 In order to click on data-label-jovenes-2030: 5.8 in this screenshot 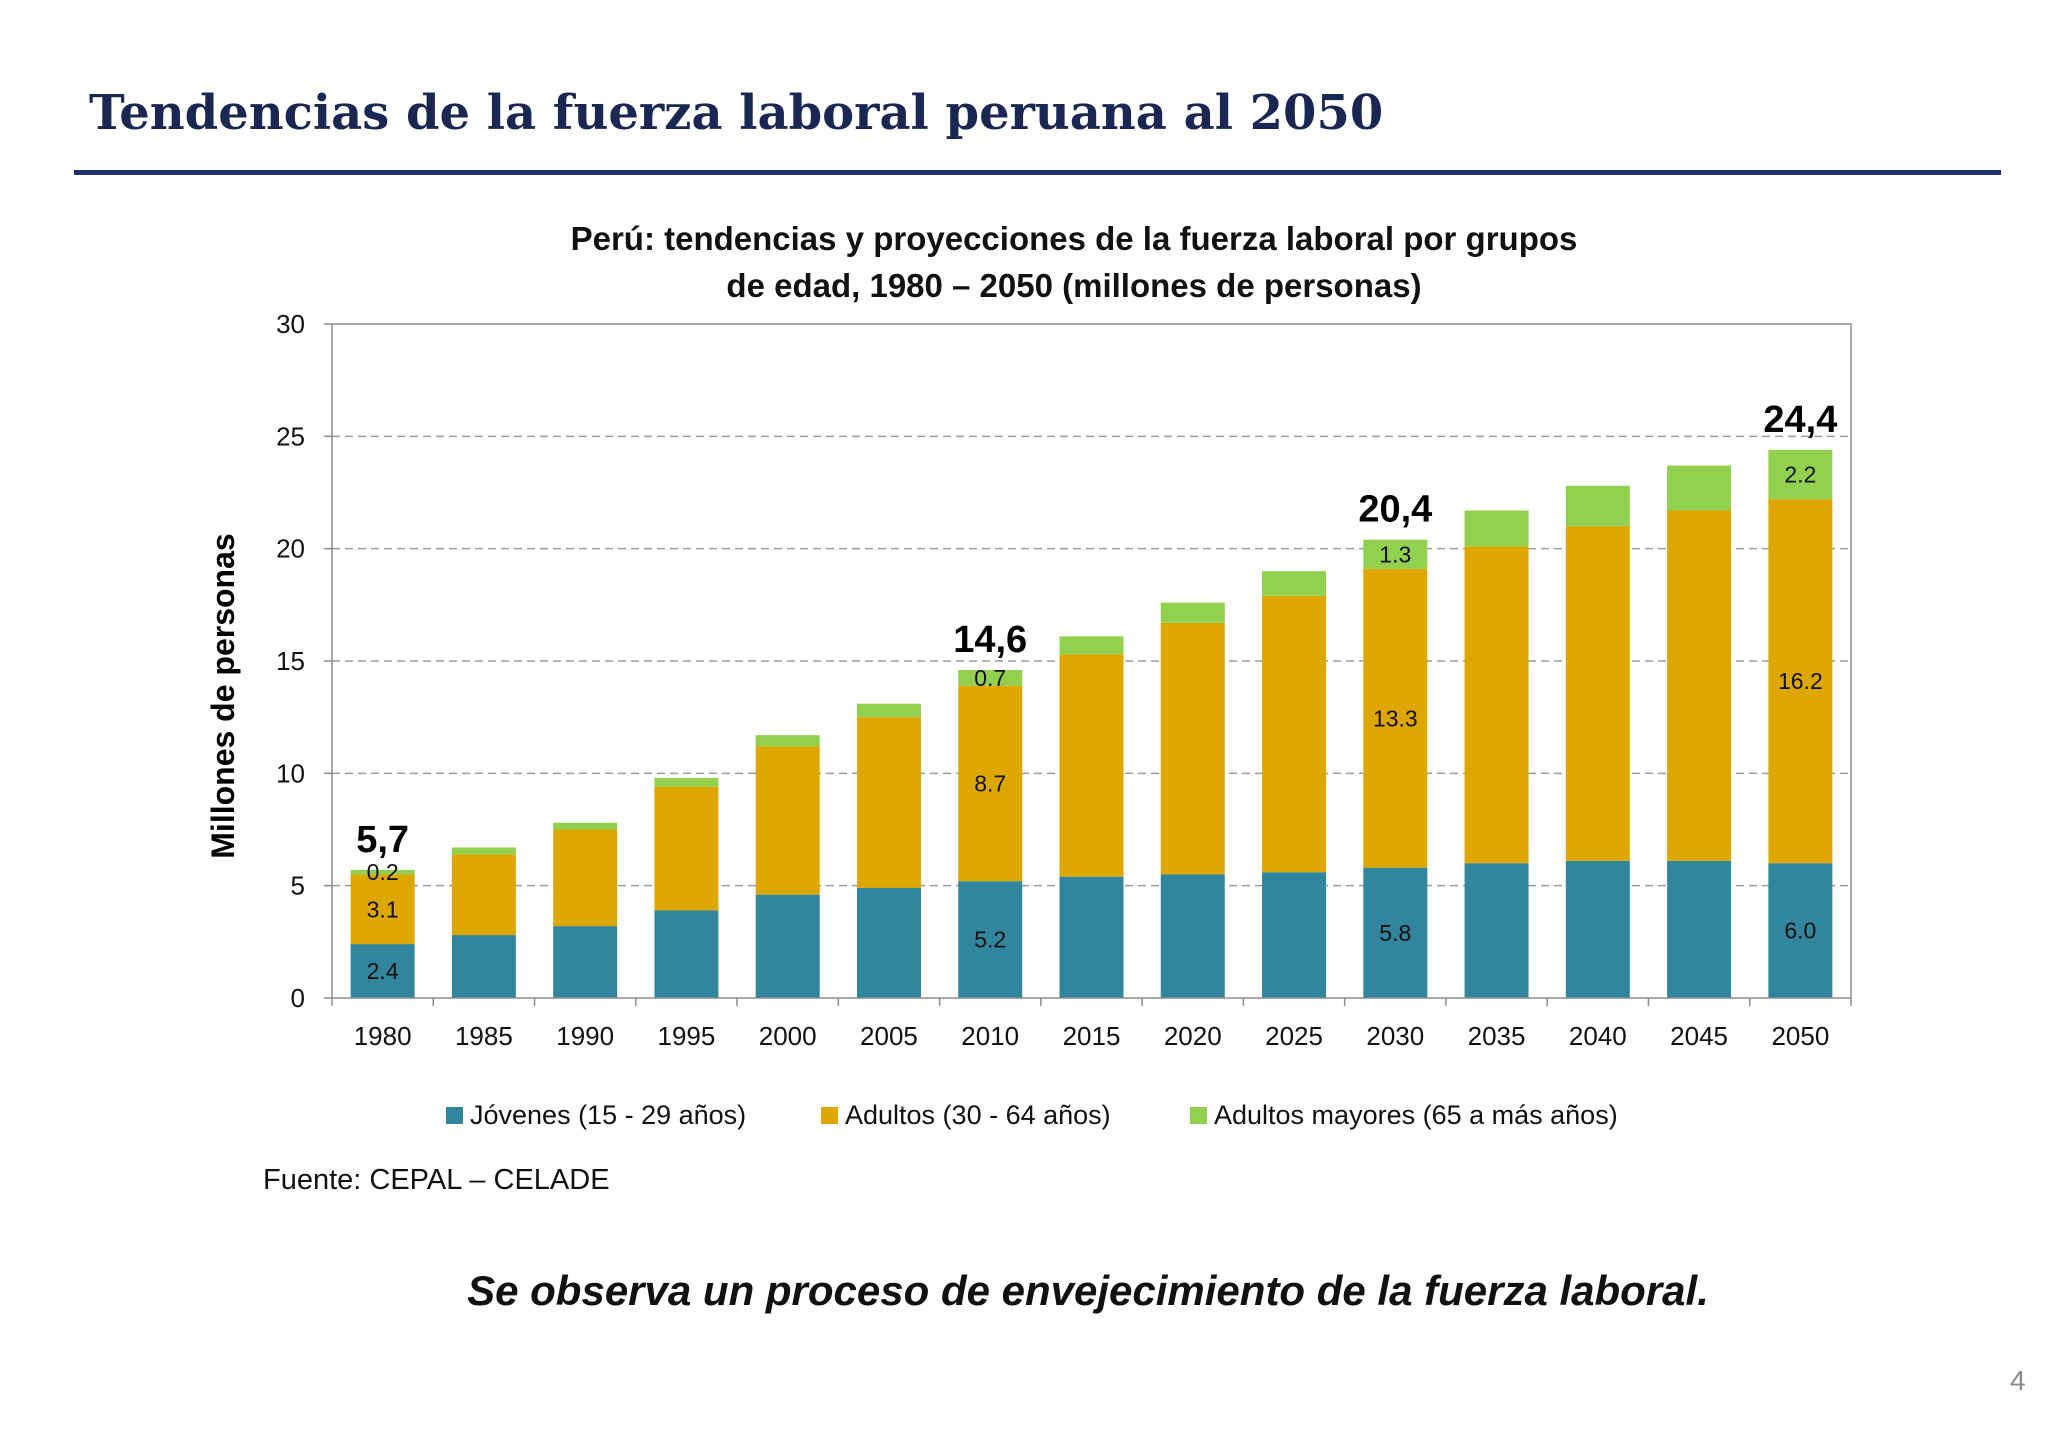, I will do `click(1395, 933)`.